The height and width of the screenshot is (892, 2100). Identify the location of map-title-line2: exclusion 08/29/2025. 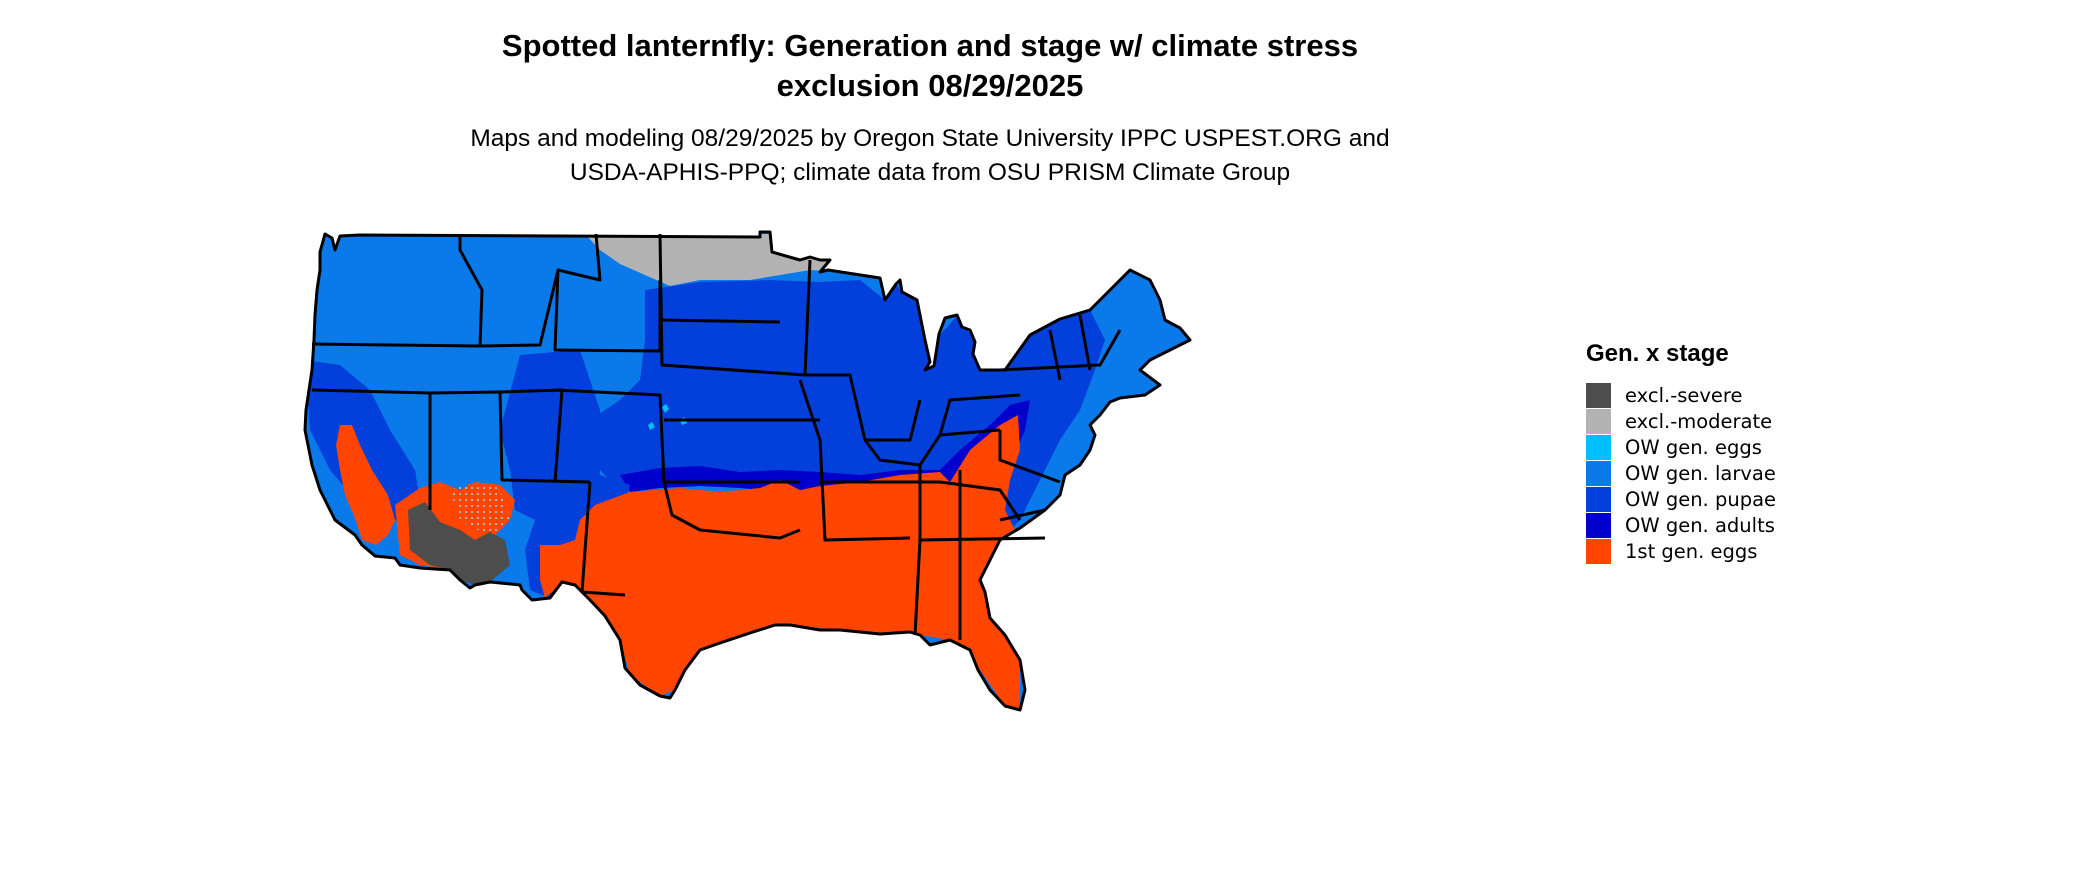
(930, 85).